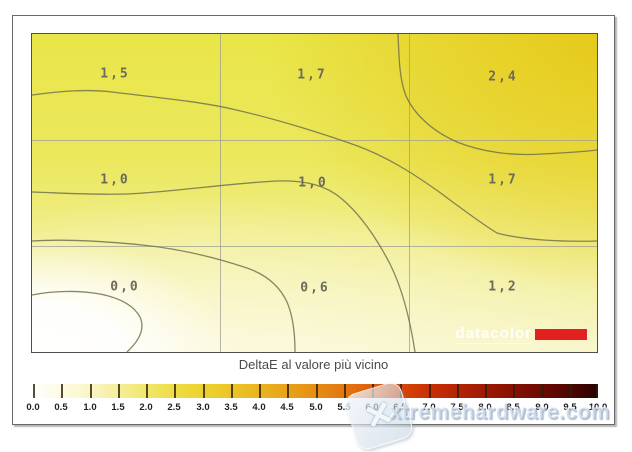 The height and width of the screenshot is (452, 632). I want to click on colorbar-tick-label: 8.0, so click(485, 407).